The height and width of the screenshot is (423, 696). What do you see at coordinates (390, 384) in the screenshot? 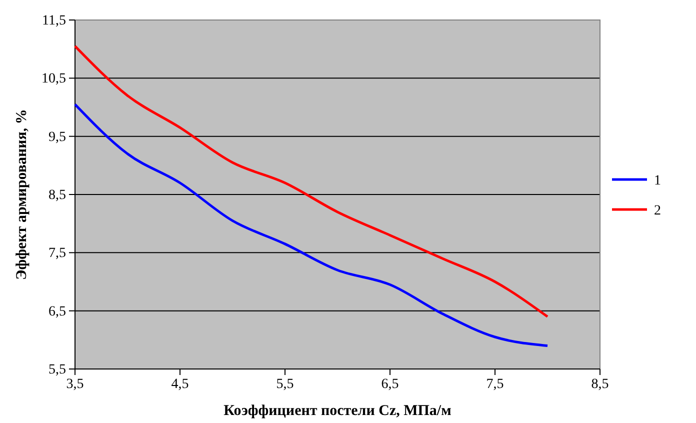
I see `x-tick-label: 6,5` at bounding box center [390, 384].